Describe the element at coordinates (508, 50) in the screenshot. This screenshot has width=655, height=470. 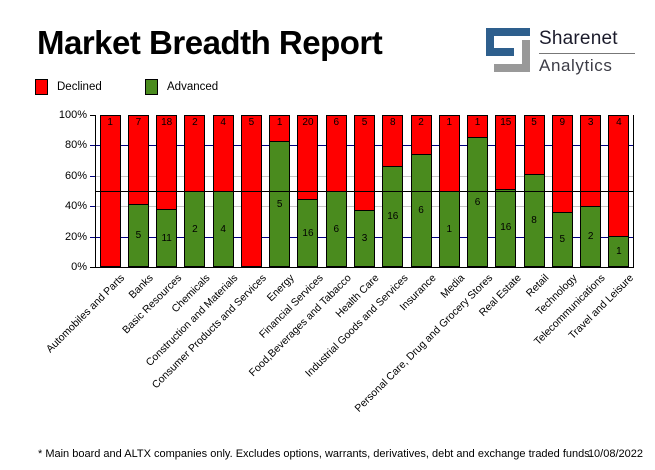
I see `sharenet-logo-icon` at that location.